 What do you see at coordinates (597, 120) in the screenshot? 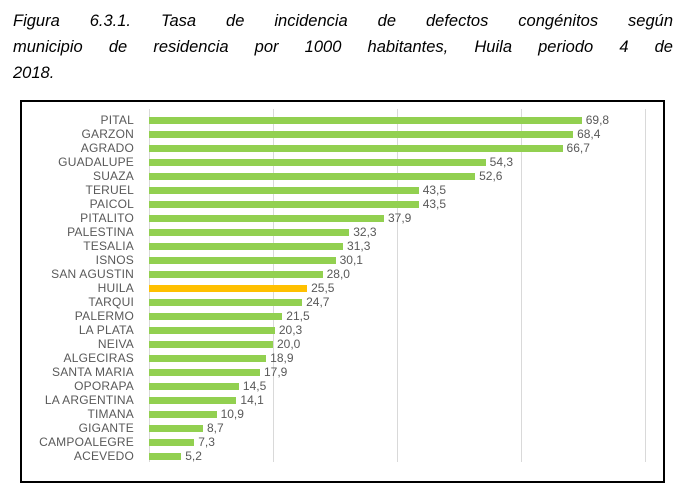
I see `value-label: 69,8` at bounding box center [597, 120].